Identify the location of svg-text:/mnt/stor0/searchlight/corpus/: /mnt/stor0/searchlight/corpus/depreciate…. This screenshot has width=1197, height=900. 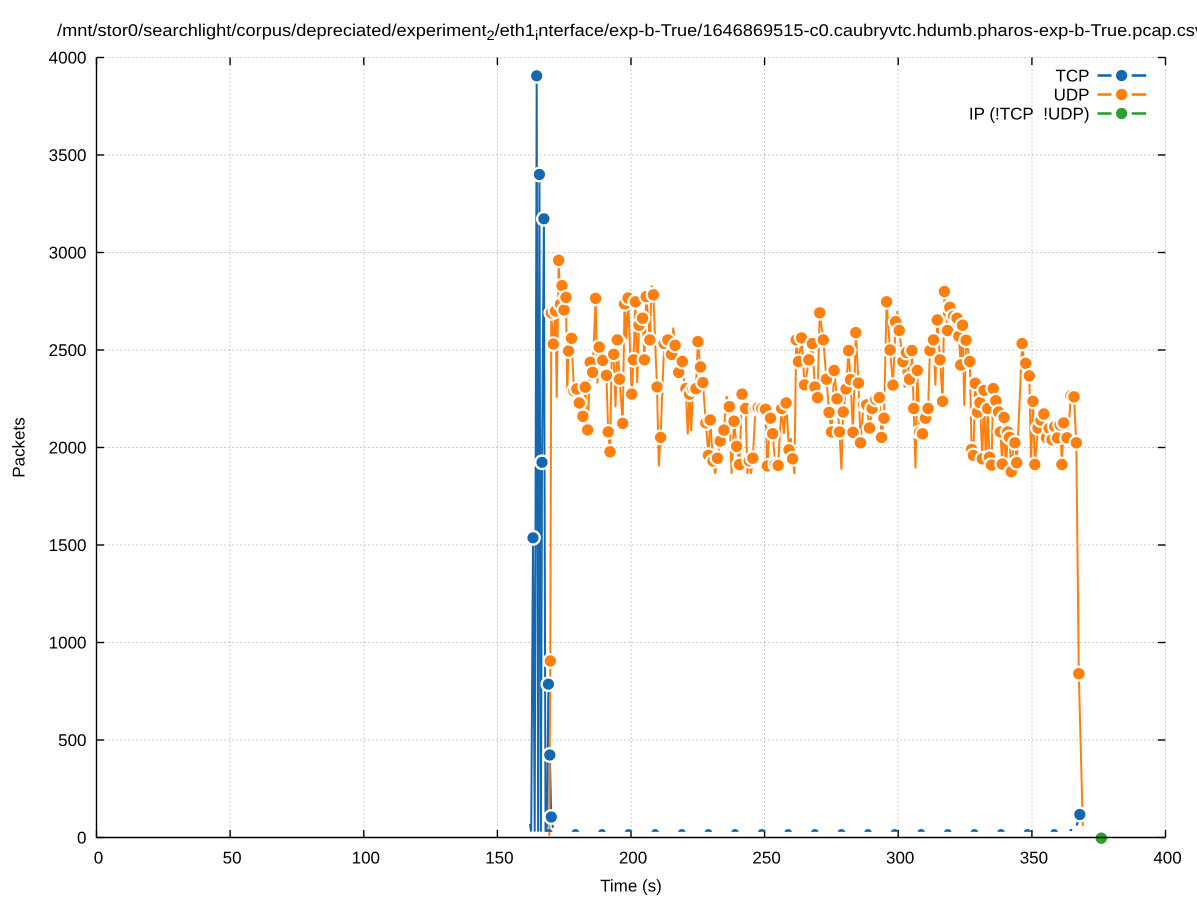
(224, 30).